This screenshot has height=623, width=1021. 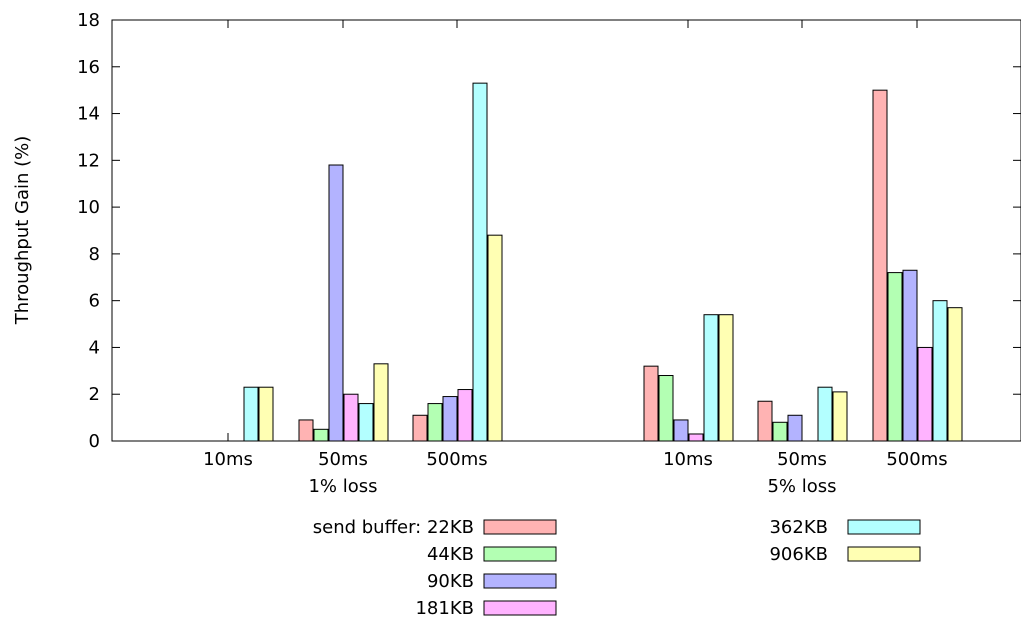 What do you see at coordinates (393, 527) in the screenshot?
I see `legend-label-22KB: send buffer: 22KB` at bounding box center [393, 527].